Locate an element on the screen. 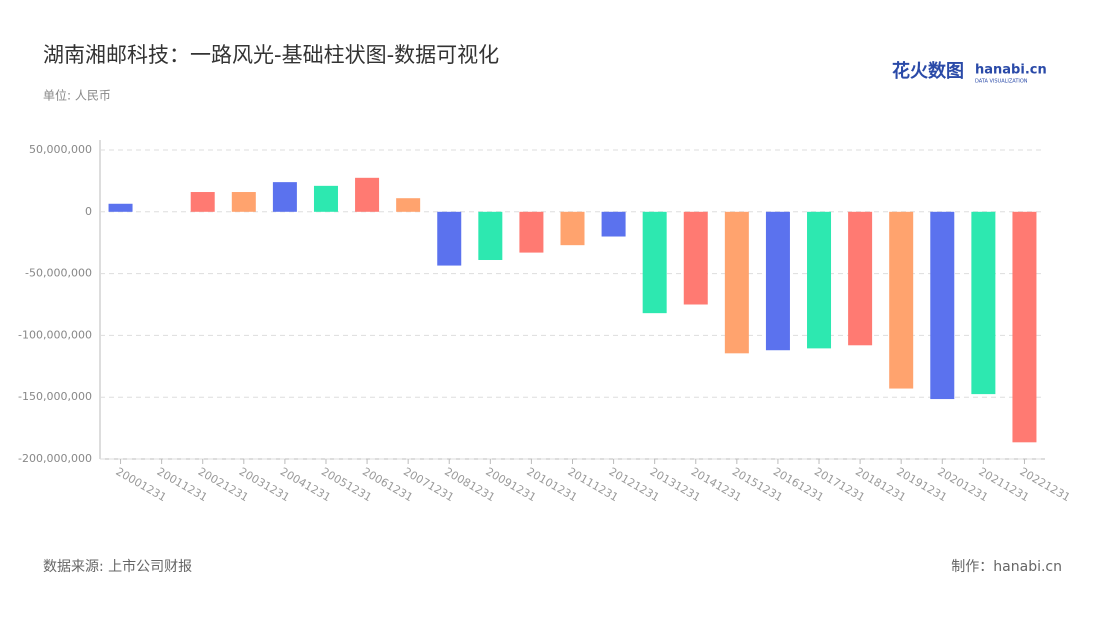 This screenshot has width=1100, height=620. logo-tagline: DATA VISUALIZATION is located at coordinates (1001, 82).